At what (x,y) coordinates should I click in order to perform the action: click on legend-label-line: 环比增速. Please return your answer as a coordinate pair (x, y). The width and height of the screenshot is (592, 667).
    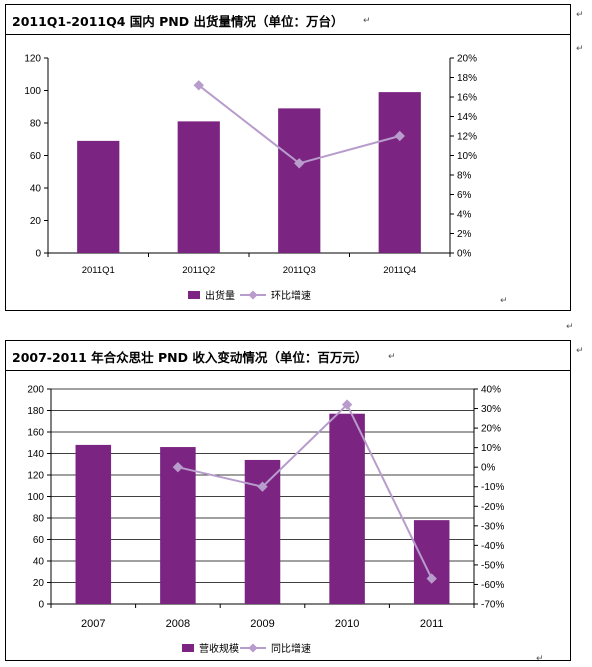
    Looking at the image, I should click on (291, 295).